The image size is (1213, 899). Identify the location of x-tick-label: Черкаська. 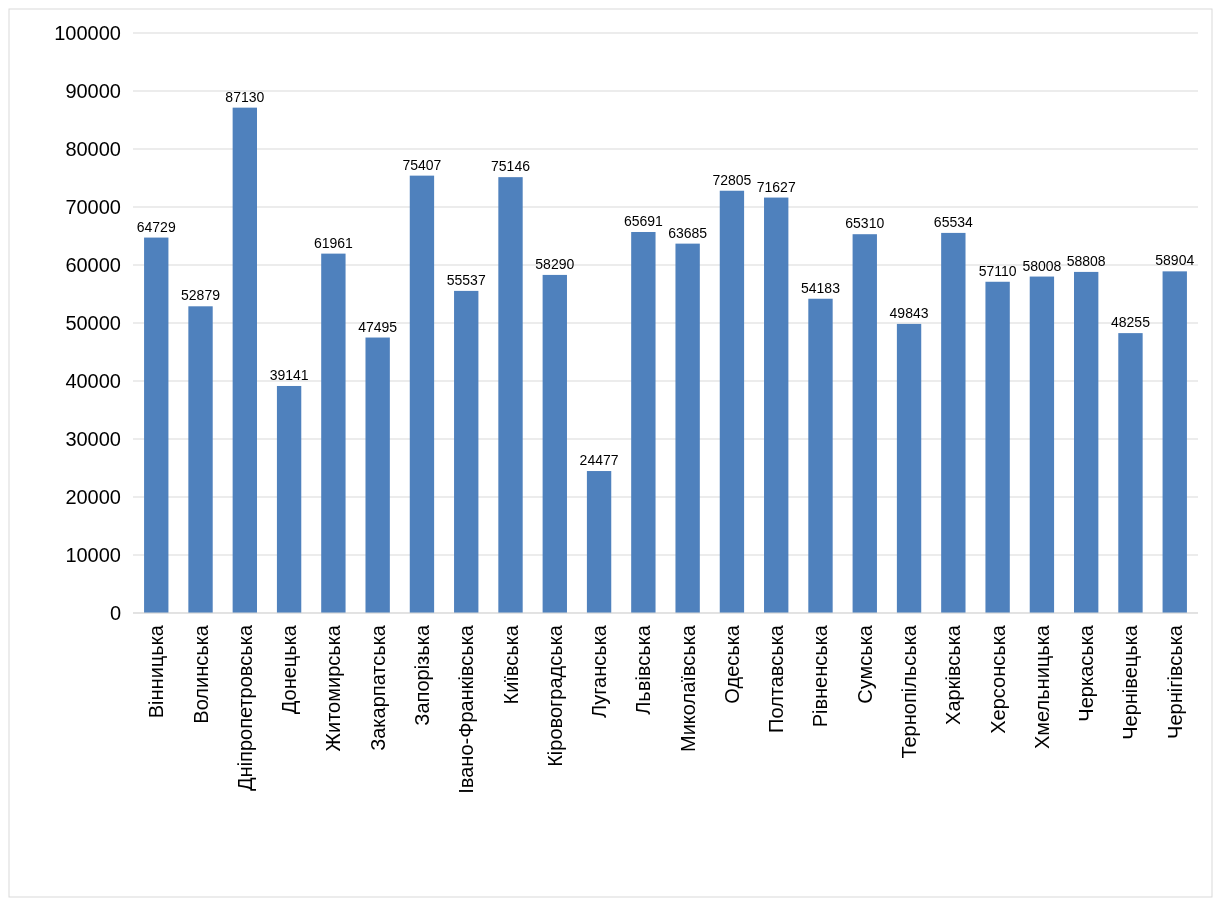
(1086, 673).